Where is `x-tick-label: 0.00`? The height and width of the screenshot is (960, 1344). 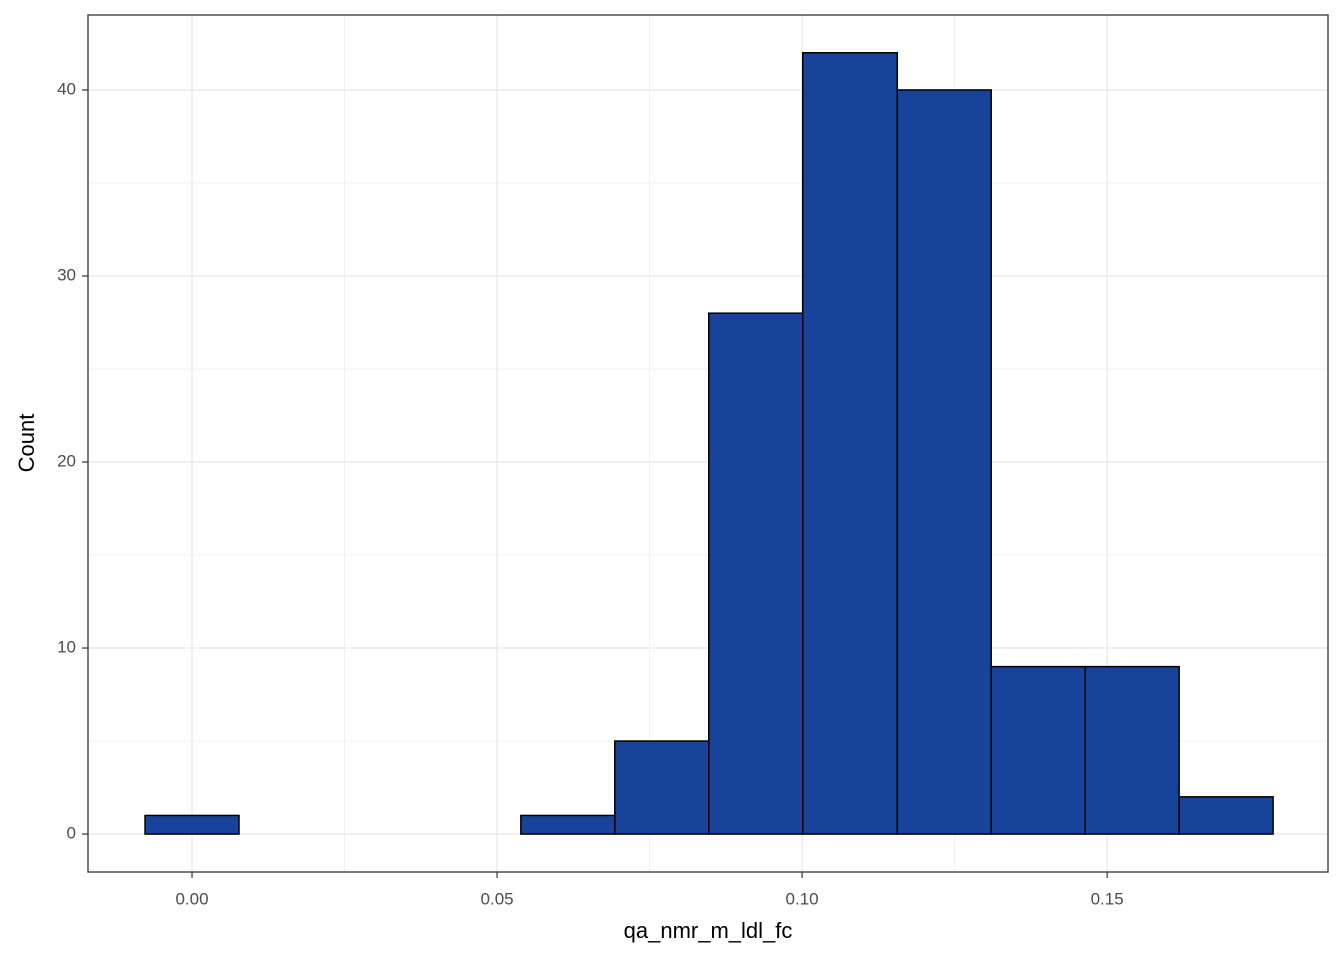 x-tick-label: 0.00 is located at coordinates (191, 898).